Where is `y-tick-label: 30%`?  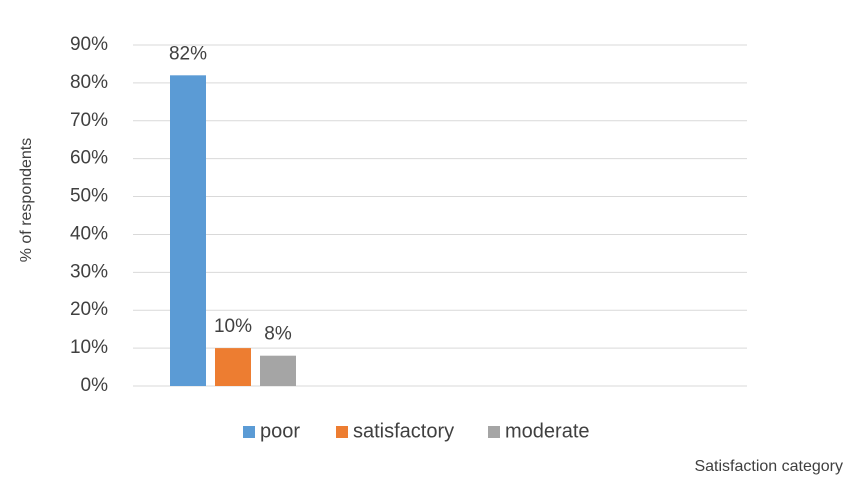
y-tick-label: 30% is located at coordinates (89, 271).